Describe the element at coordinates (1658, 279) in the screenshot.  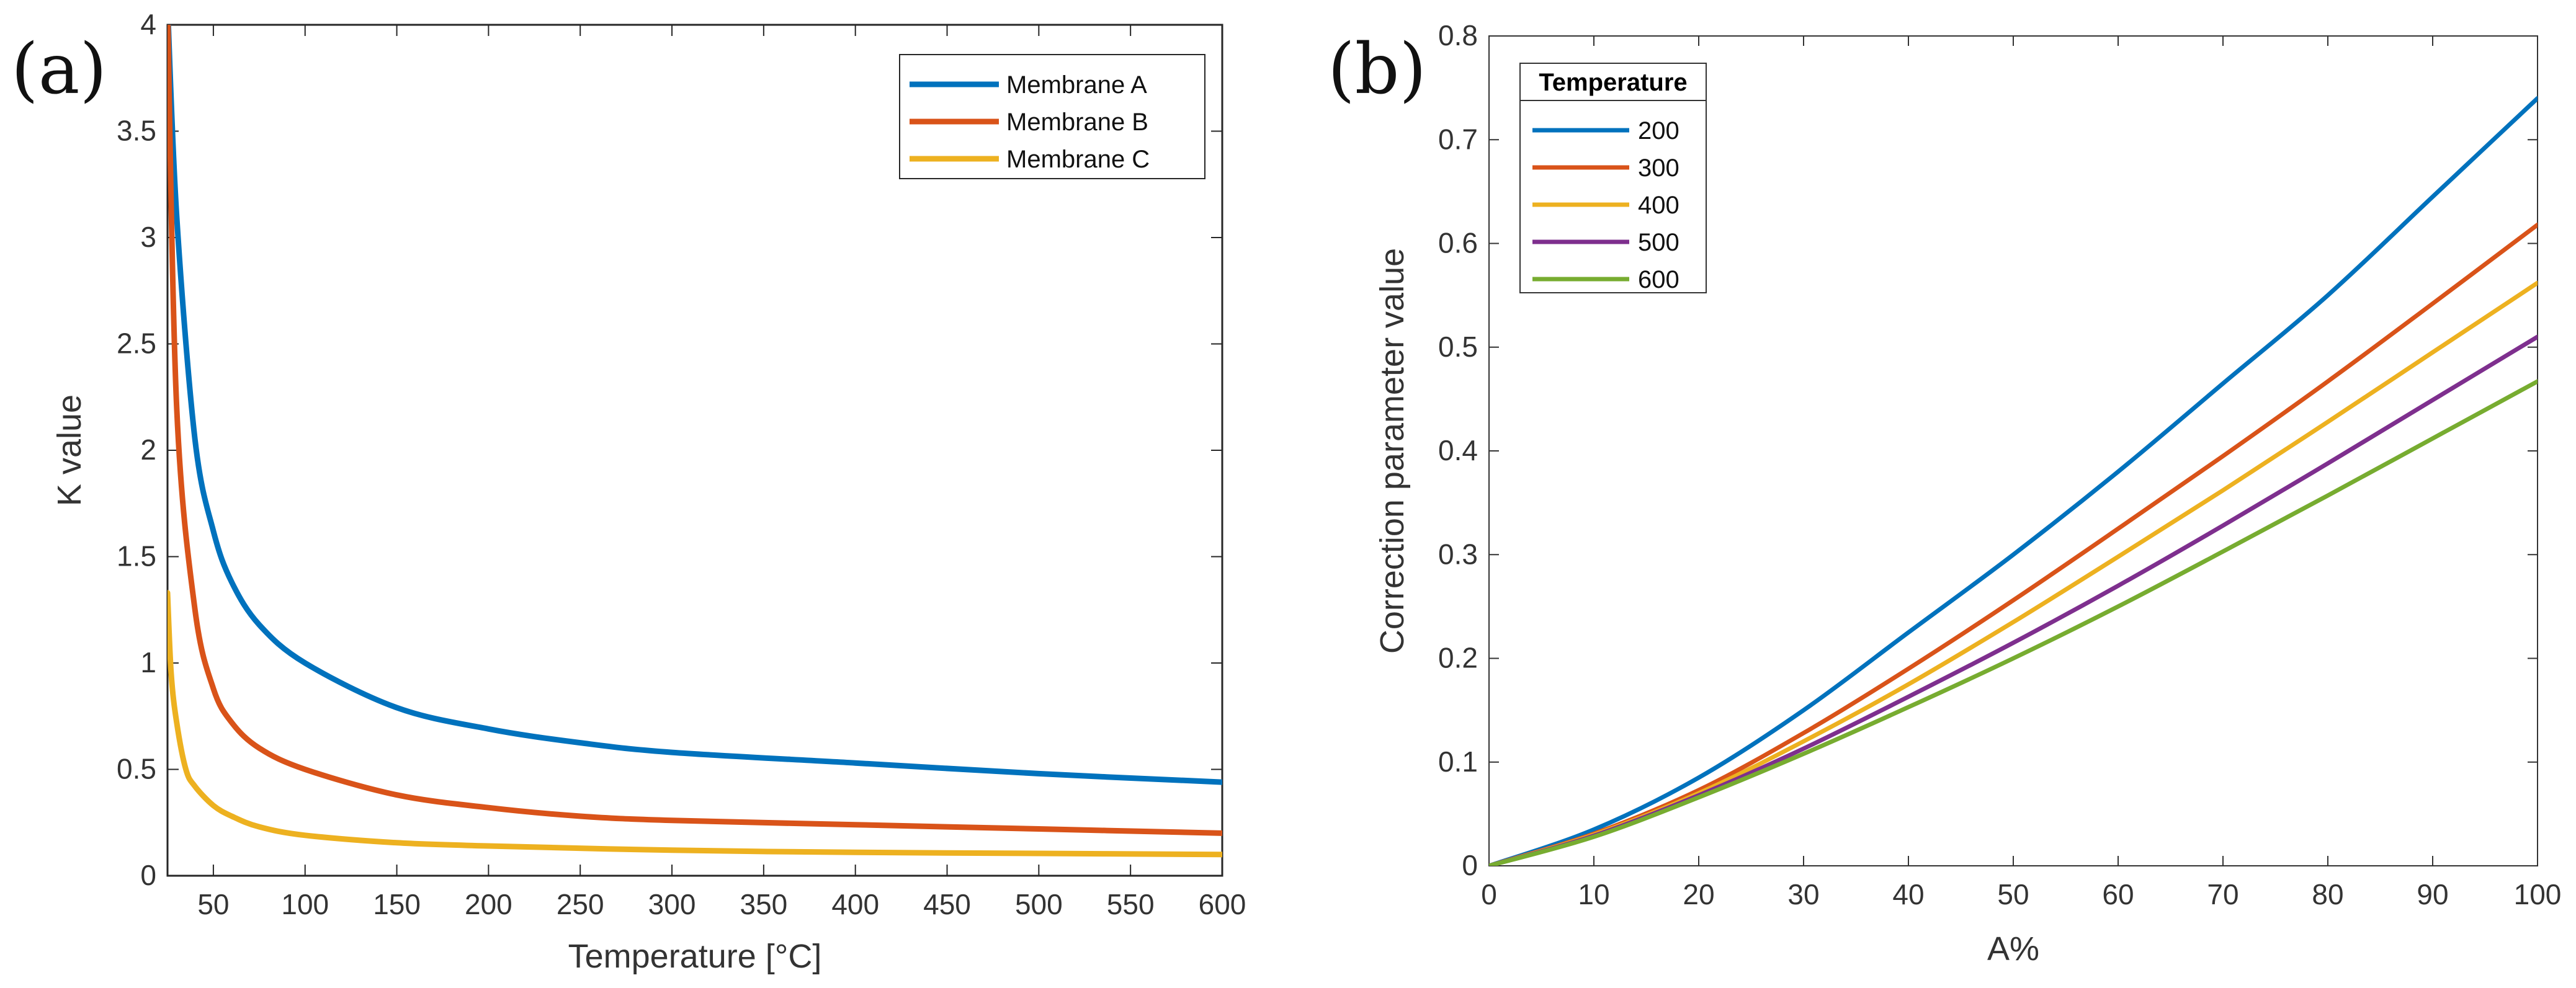
I see `legend-label: 600` at that location.